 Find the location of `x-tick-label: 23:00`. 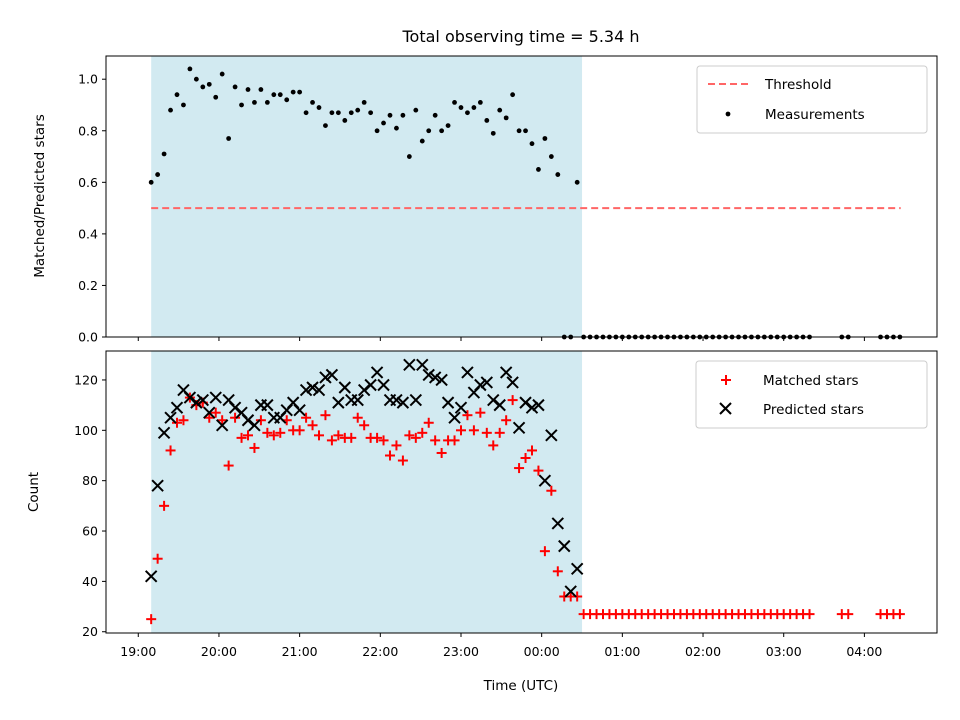

x-tick-label: 23:00 is located at coordinates (461, 651).